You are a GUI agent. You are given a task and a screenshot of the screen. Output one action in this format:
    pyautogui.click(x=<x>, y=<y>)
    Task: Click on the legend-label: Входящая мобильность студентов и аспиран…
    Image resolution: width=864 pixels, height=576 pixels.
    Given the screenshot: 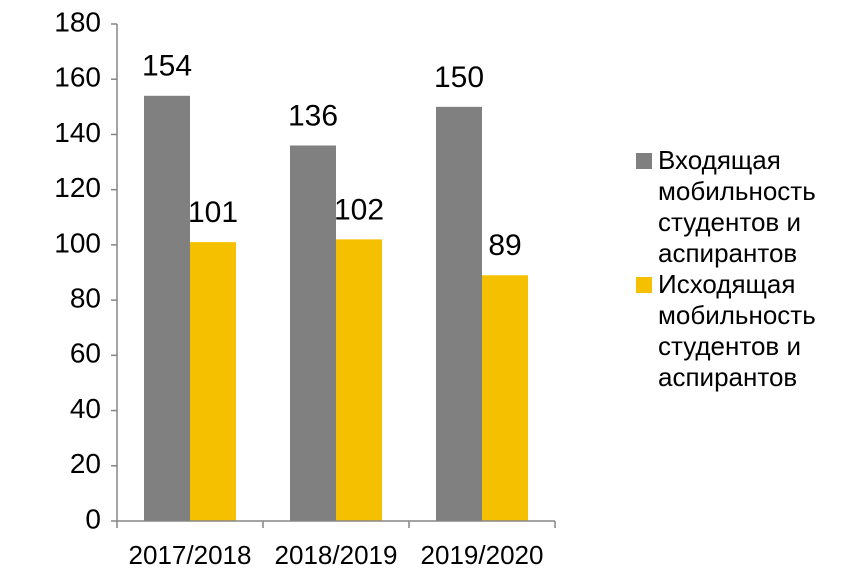 What is the action you would take?
    pyautogui.click(x=737, y=206)
    